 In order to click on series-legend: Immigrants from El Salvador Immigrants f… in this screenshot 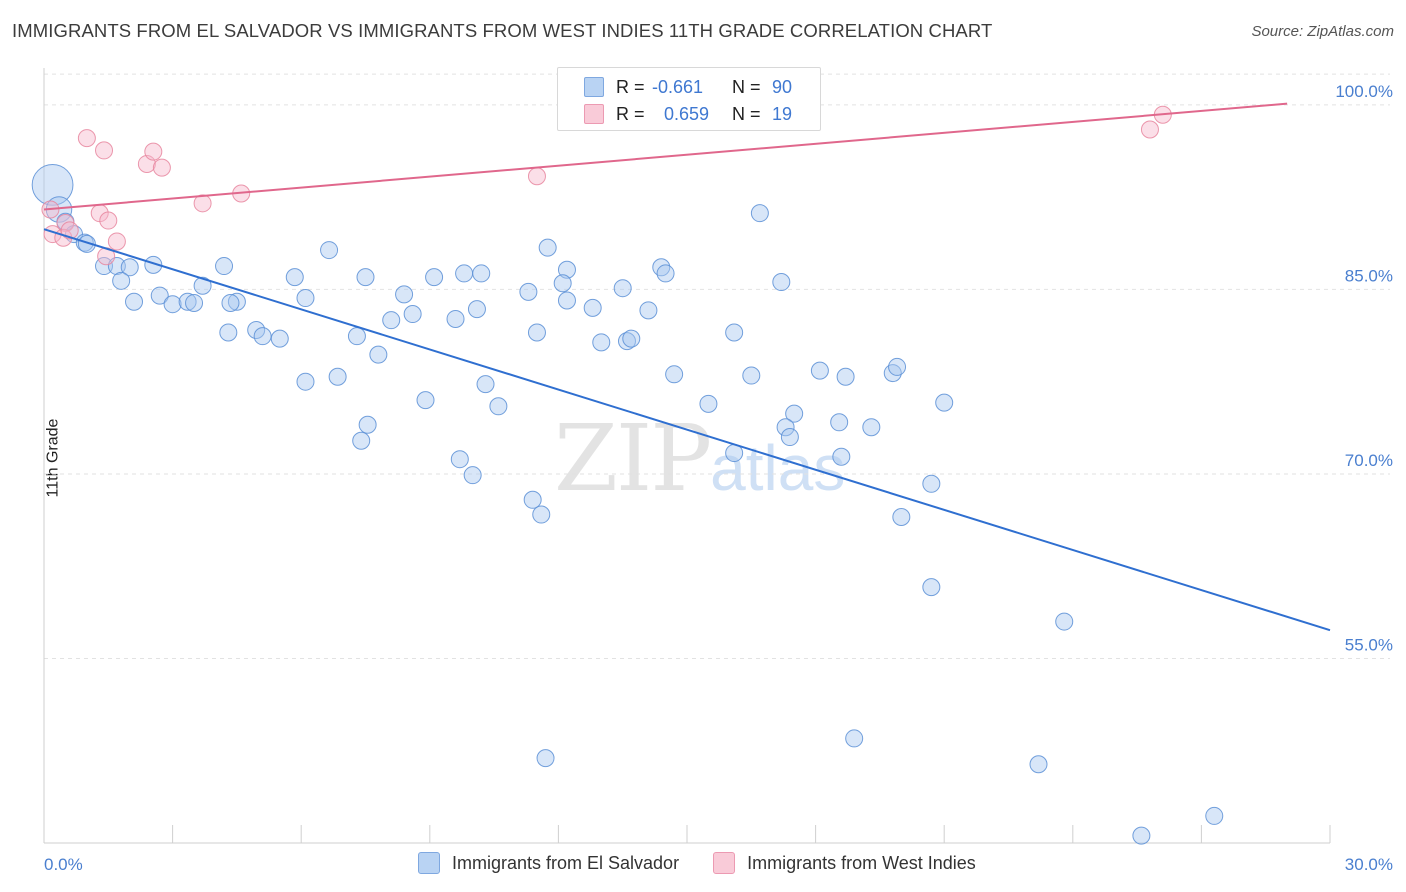, I will do `click(714, 863)`.